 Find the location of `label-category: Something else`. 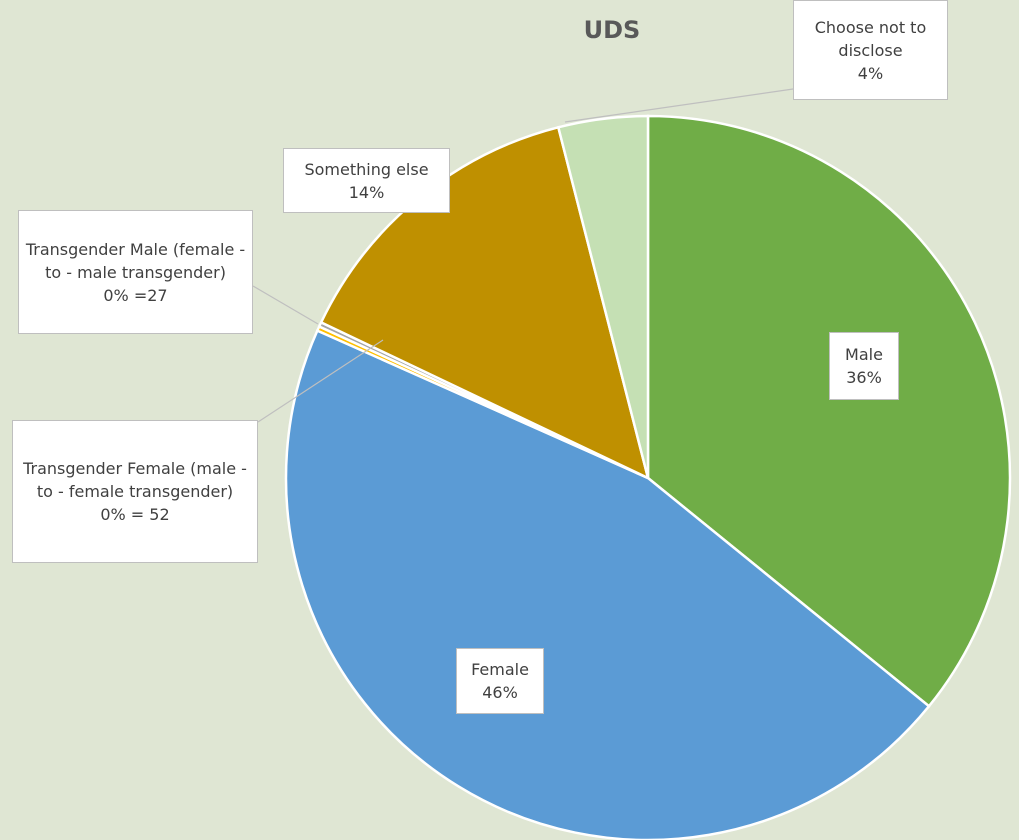

label-category: Something else is located at coordinates (366, 169).